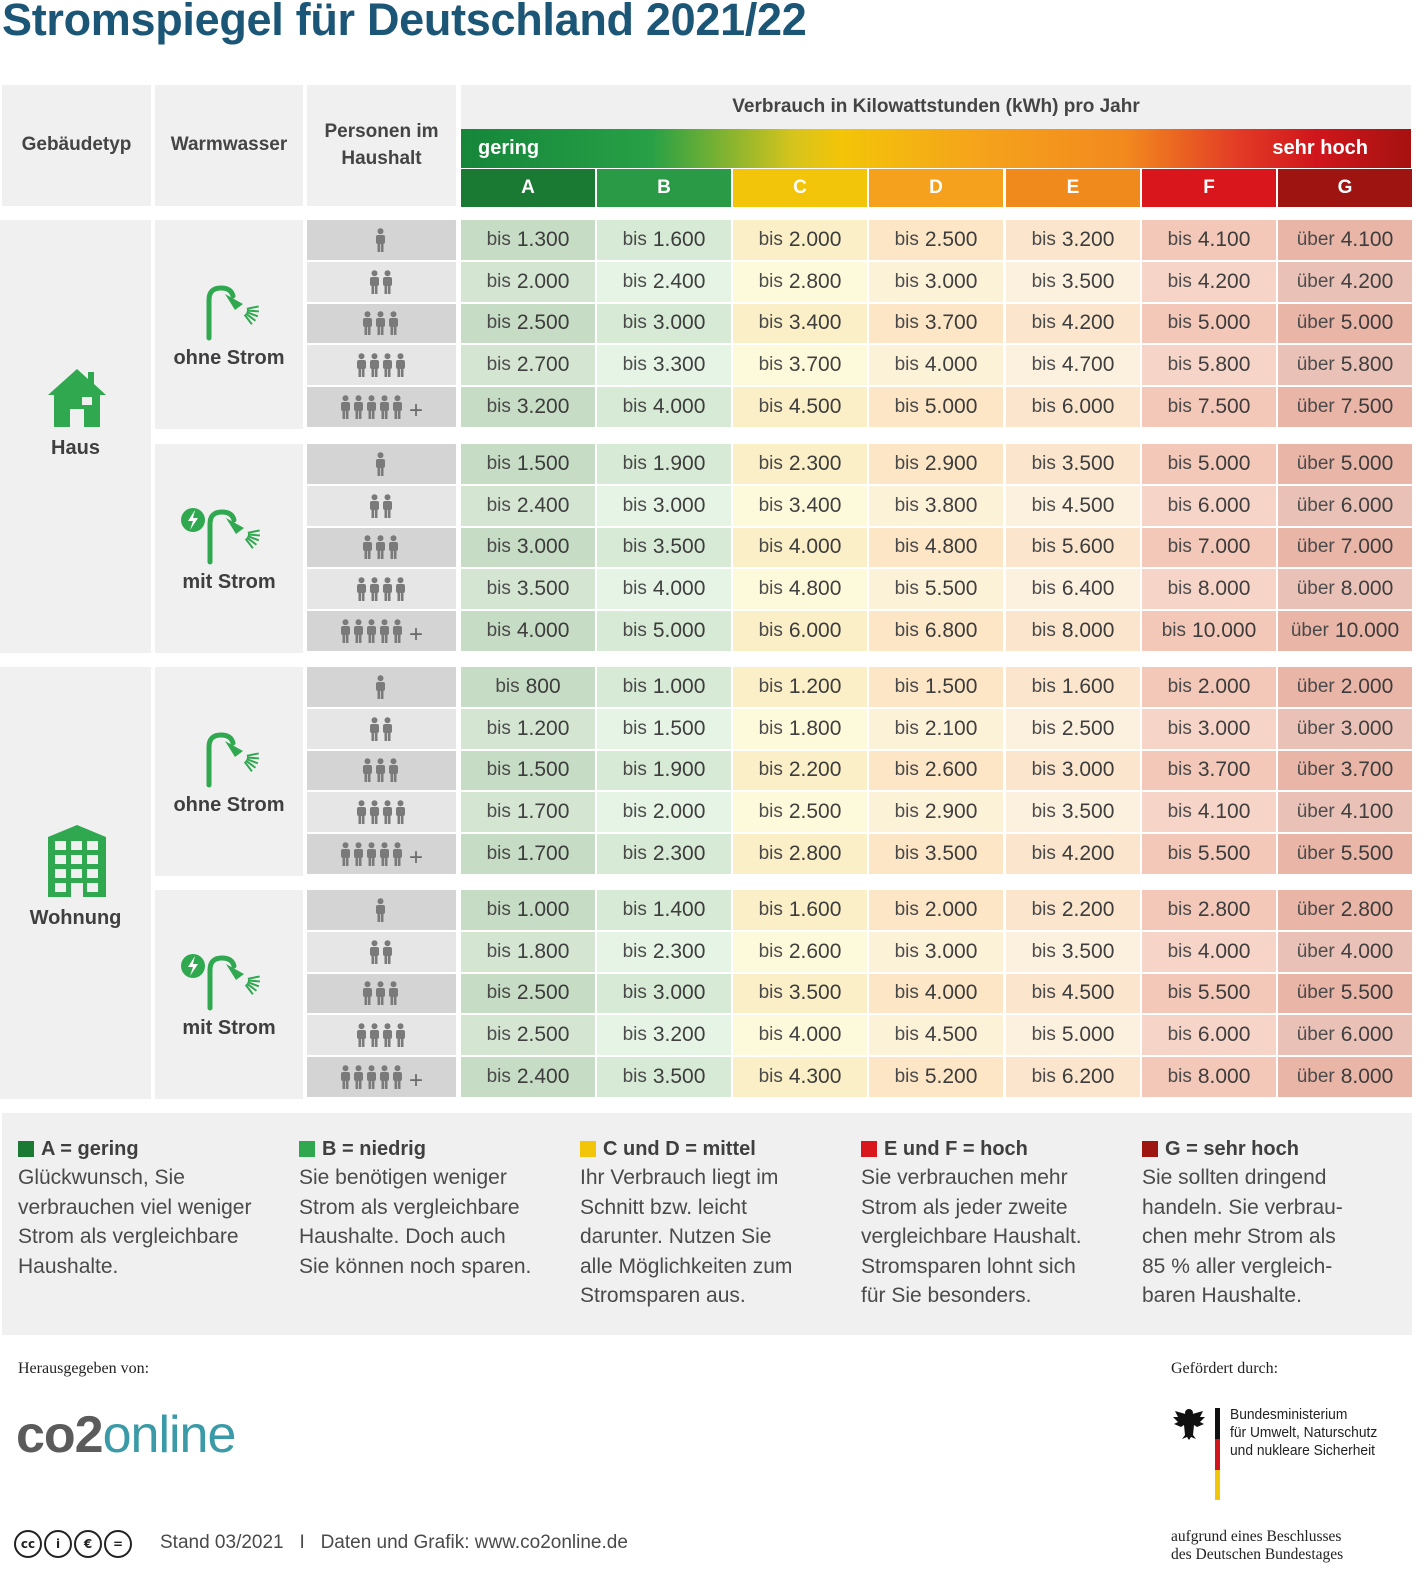 The width and height of the screenshot is (1427, 1584). I want to click on value-number: 3.000, so click(679, 505).